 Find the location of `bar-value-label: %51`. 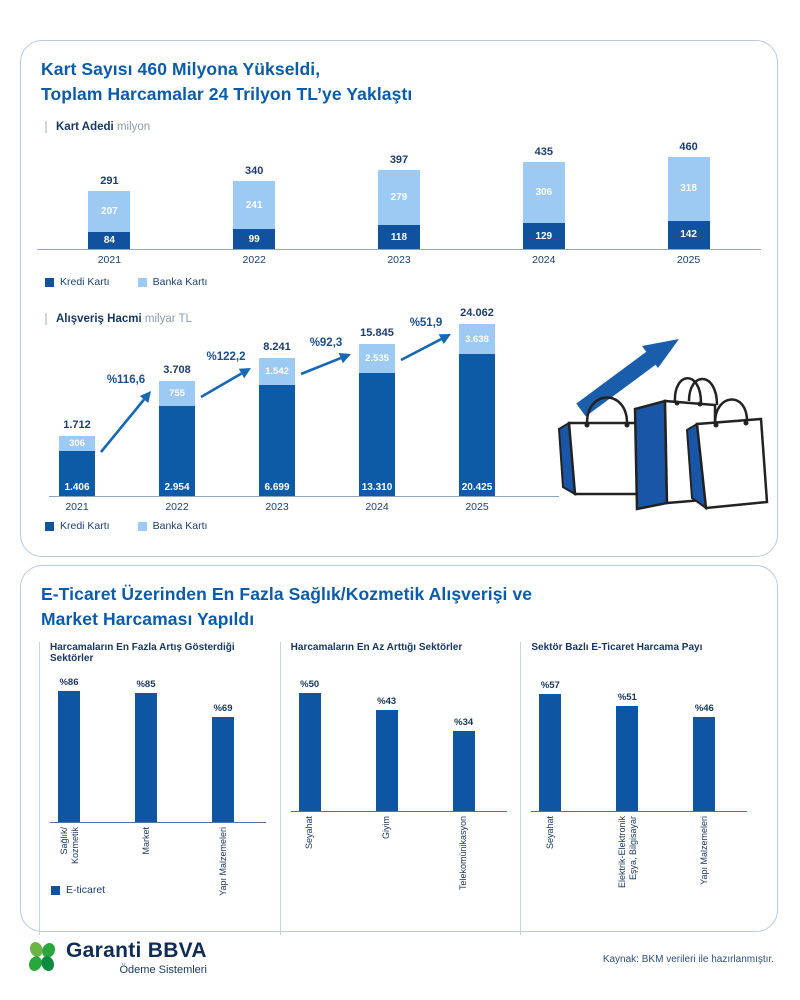

bar-value-label: %51 is located at coordinates (627, 697).